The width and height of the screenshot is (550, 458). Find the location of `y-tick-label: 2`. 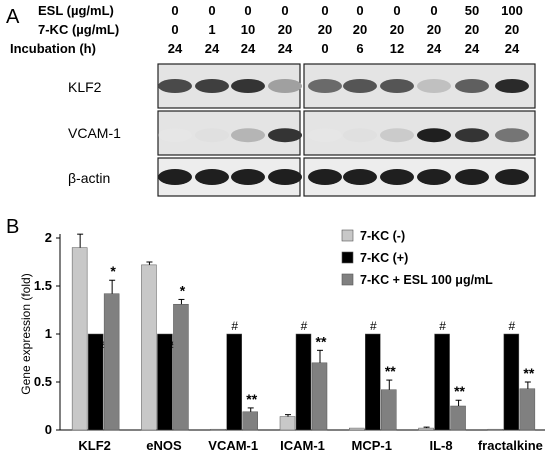

y-tick-label: 2 is located at coordinates (48, 237).